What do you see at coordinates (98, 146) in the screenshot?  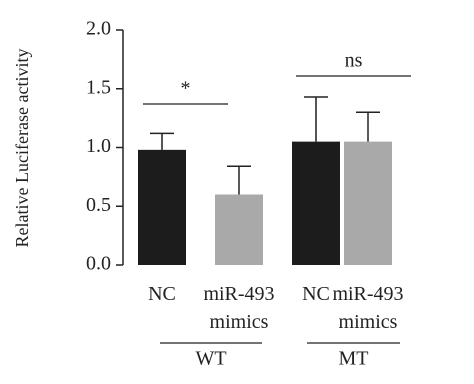 I see `y-tick-label: 1.0` at bounding box center [98, 146].